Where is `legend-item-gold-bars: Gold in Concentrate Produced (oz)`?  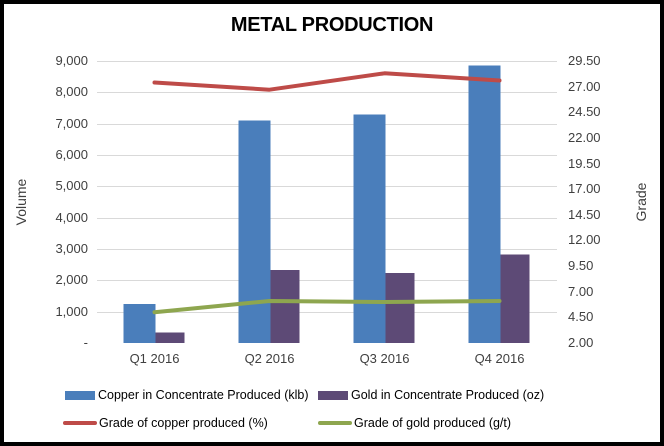 legend-item-gold-bars: Gold in Concentrate Produced (oz) is located at coordinates (431, 395).